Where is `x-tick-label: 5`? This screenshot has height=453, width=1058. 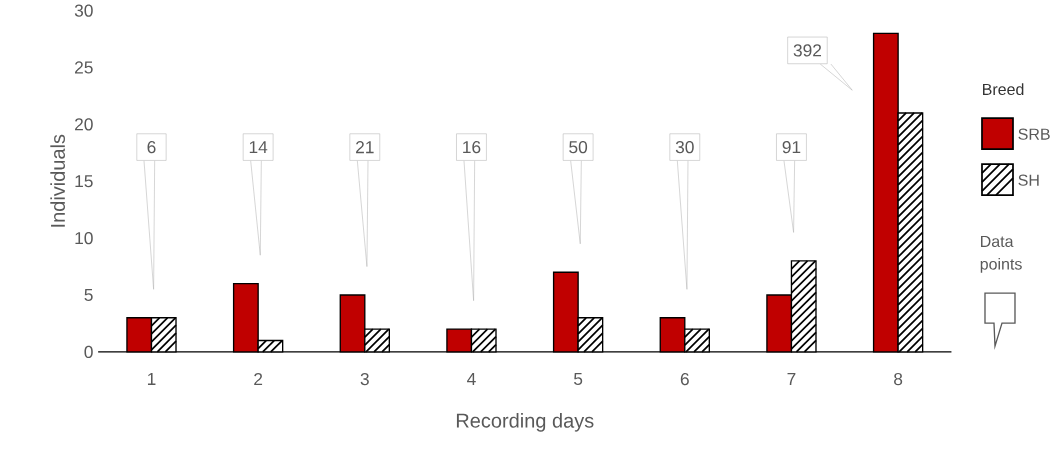 x-tick-label: 5 is located at coordinates (578, 378).